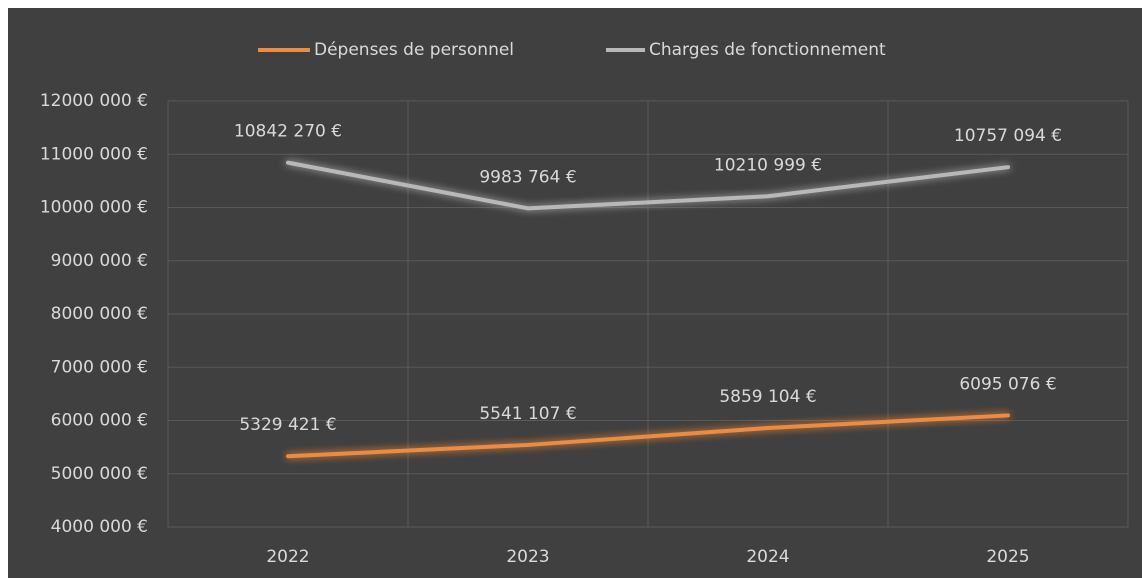  What do you see at coordinates (288, 132) in the screenshot?
I see `data-label: 10842 270 €` at bounding box center [288, 132].